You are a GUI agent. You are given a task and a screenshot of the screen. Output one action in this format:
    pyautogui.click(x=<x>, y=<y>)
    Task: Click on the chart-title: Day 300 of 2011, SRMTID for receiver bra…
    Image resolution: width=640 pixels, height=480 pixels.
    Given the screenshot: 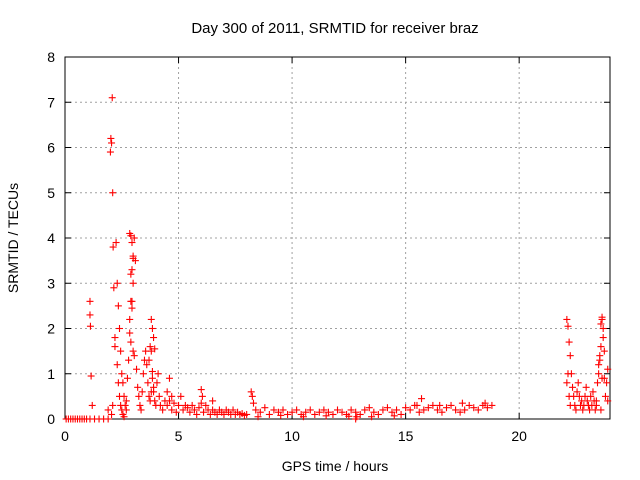 What is the action you would take?
    pyautogui.click(x=334, y=28)
    